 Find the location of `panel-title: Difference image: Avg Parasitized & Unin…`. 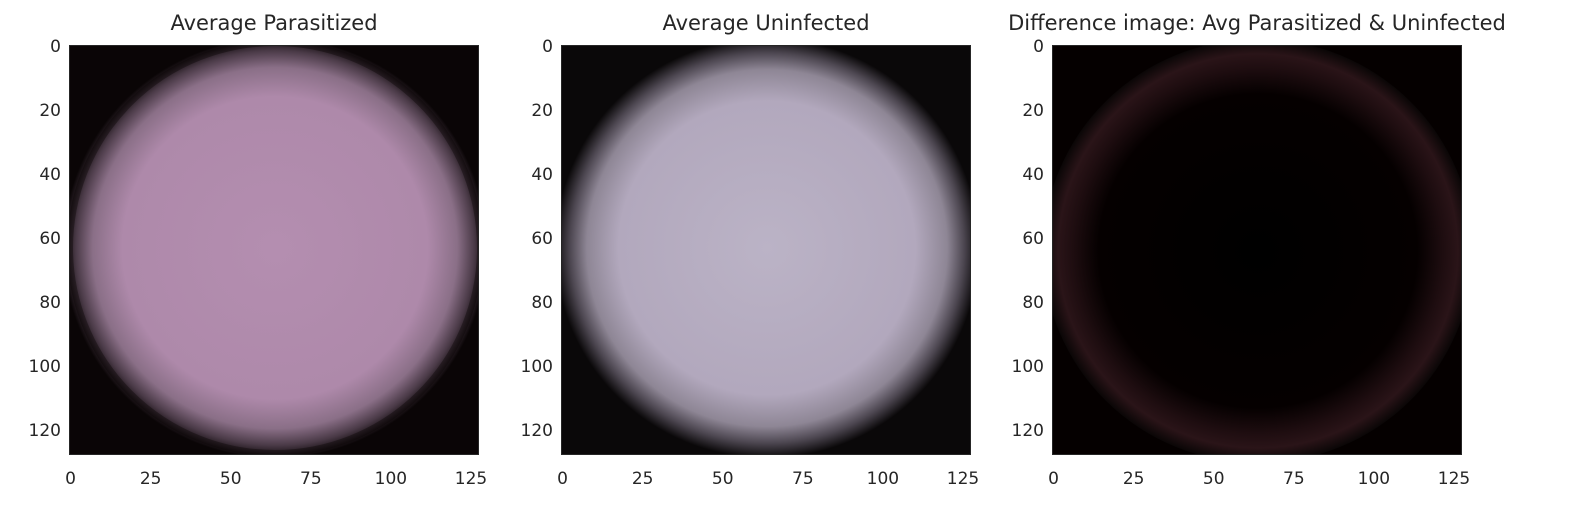

panel-title: Difference image: Avg Parasitized & Unin… is located at coordinates (1257, 23).